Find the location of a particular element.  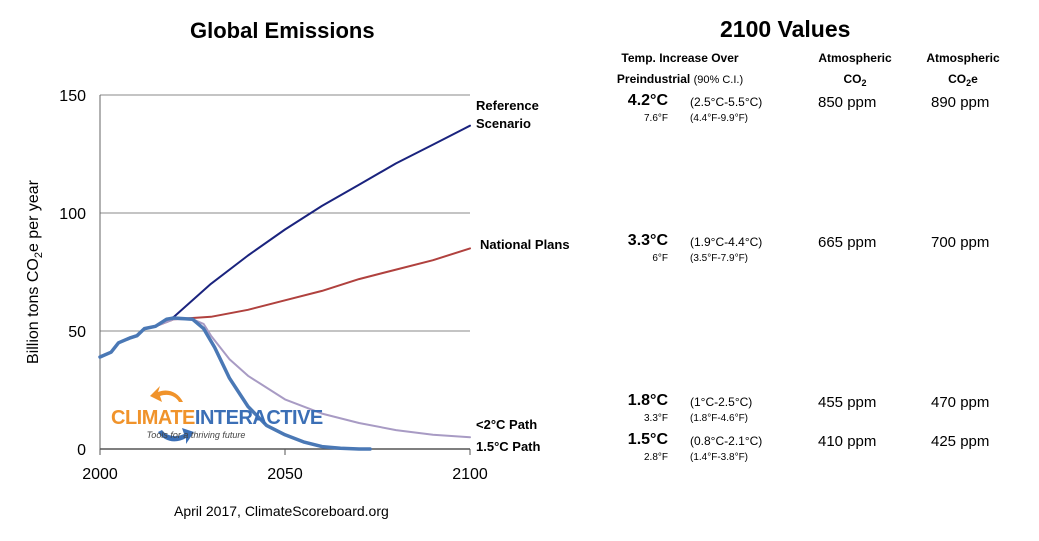

temp-fahrenheit: 7.6°F is located at coordinates (655, 118).